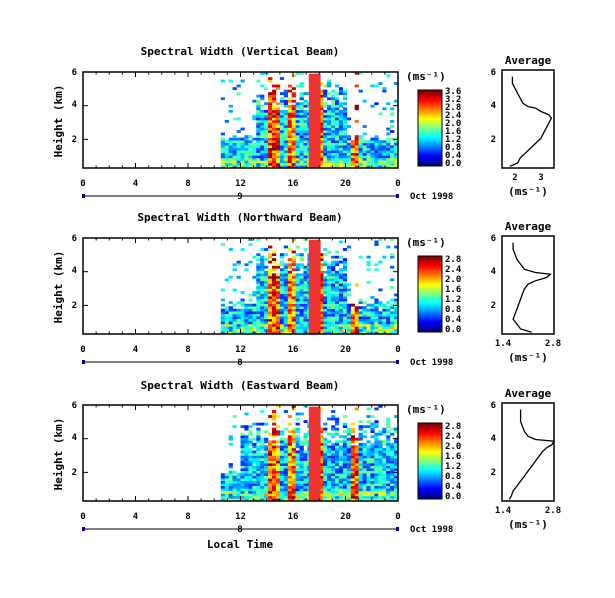  I want to click on colorbar-tick-label: 1.6, so click(453, 290).